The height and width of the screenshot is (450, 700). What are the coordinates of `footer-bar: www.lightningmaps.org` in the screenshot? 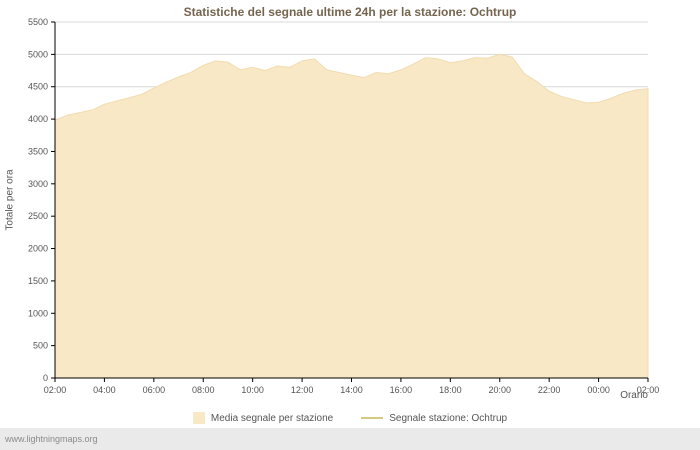 It's located at (350, 439).